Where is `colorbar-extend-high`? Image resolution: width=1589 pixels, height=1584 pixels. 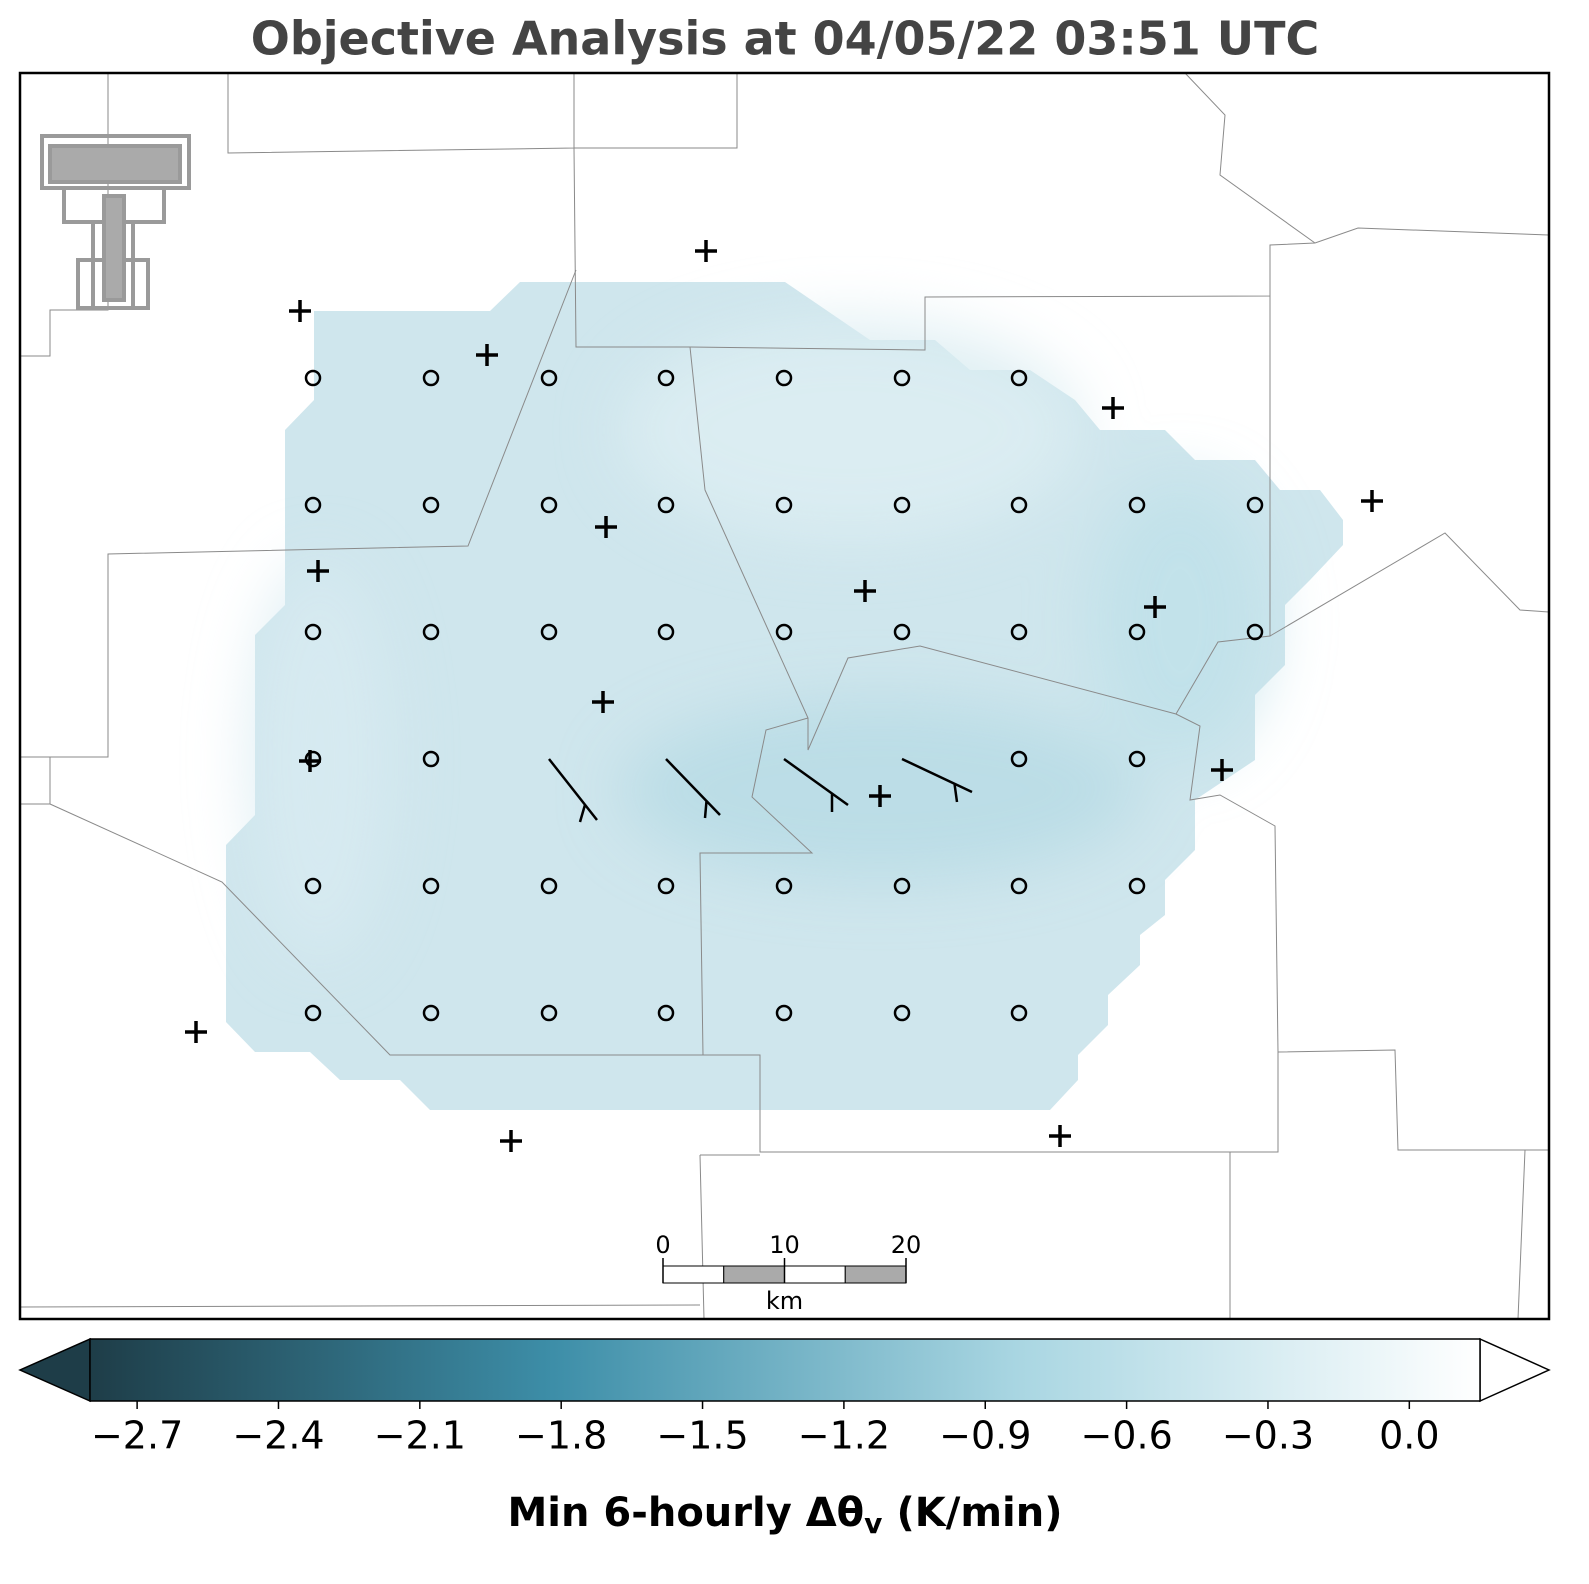
colorbar-extend-high is located at coordinates (1515, 1370).